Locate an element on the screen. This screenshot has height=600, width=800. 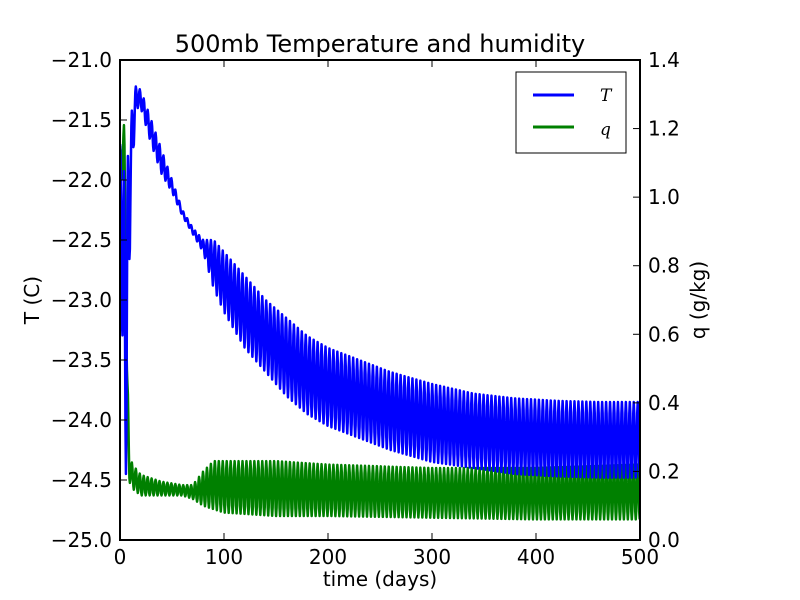
y2-tick-label: 1.0 is located at coordinates (664, 197).